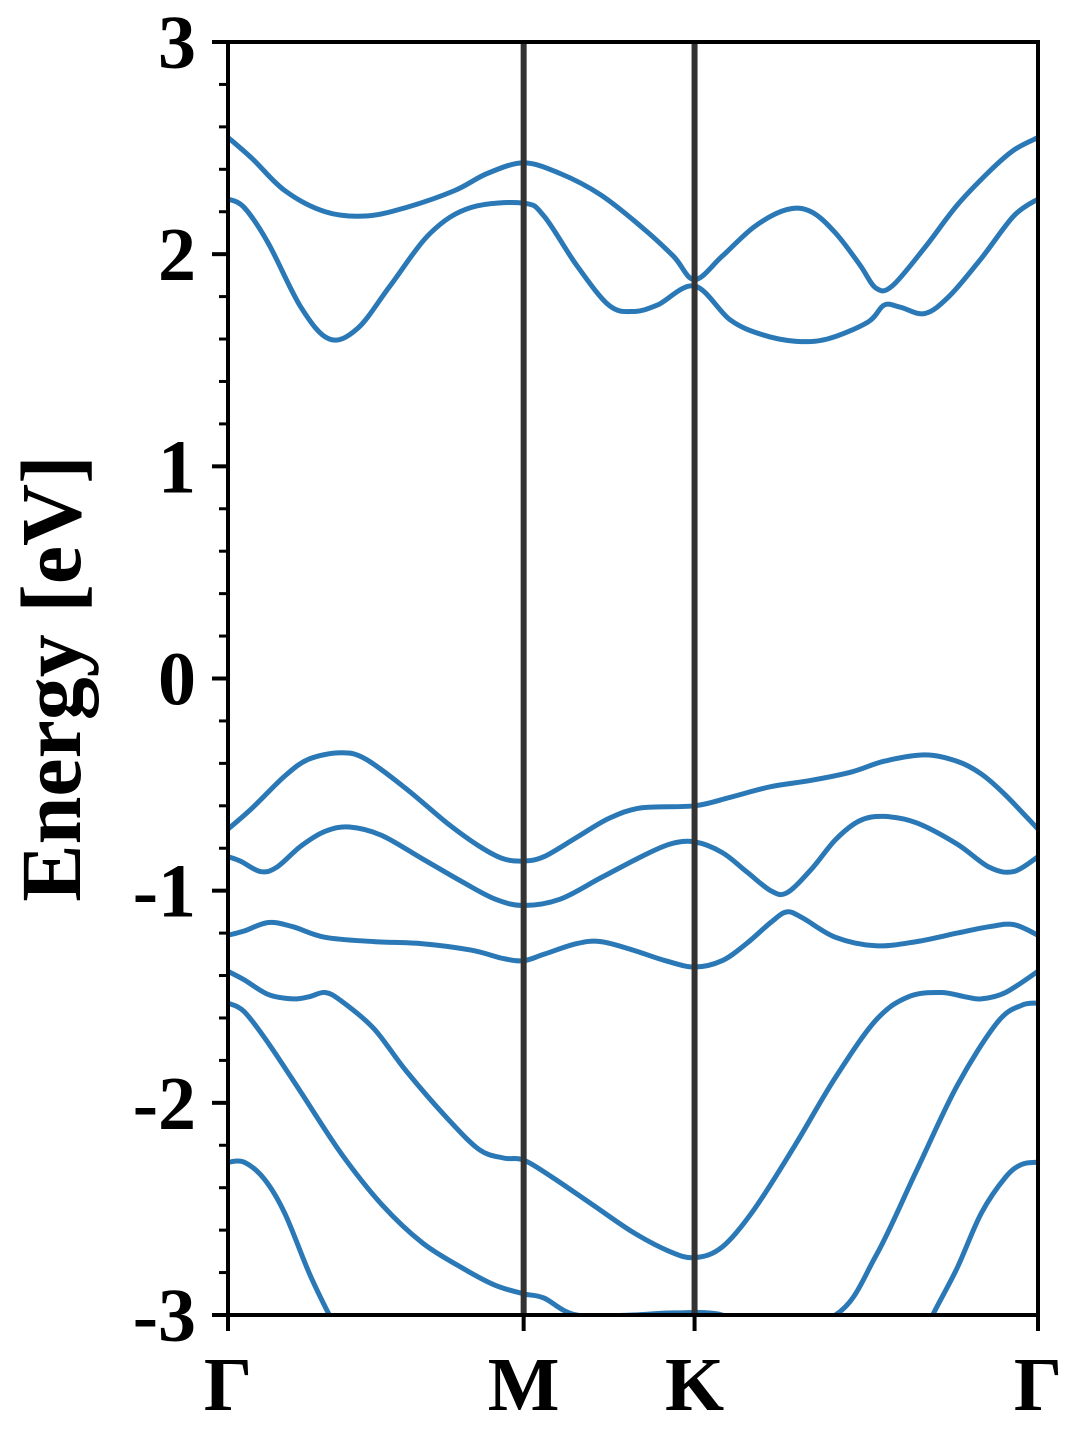  Describe the element at coordinates (164, 1316) in the screenshot. I see `y-tick-label: -3` at that location.